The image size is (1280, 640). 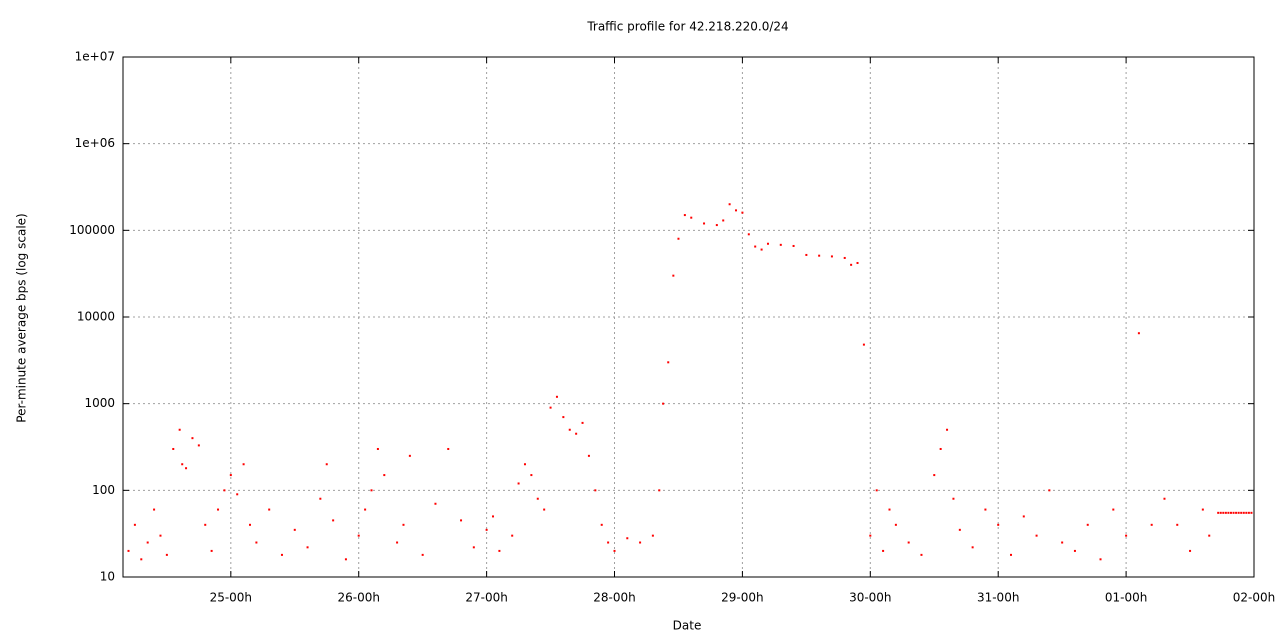 What do you see at coordinates (231, 598) in the screenshot?
I see `x-tick-label: 25-00h` at bounding box center [231, 598].